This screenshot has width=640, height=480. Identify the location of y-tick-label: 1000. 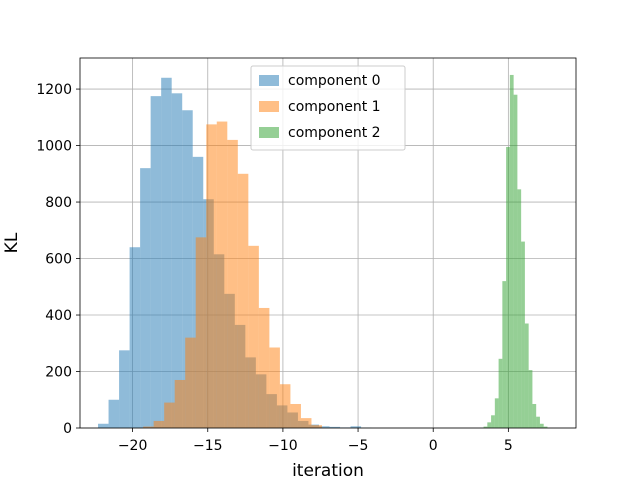
(54, 147).